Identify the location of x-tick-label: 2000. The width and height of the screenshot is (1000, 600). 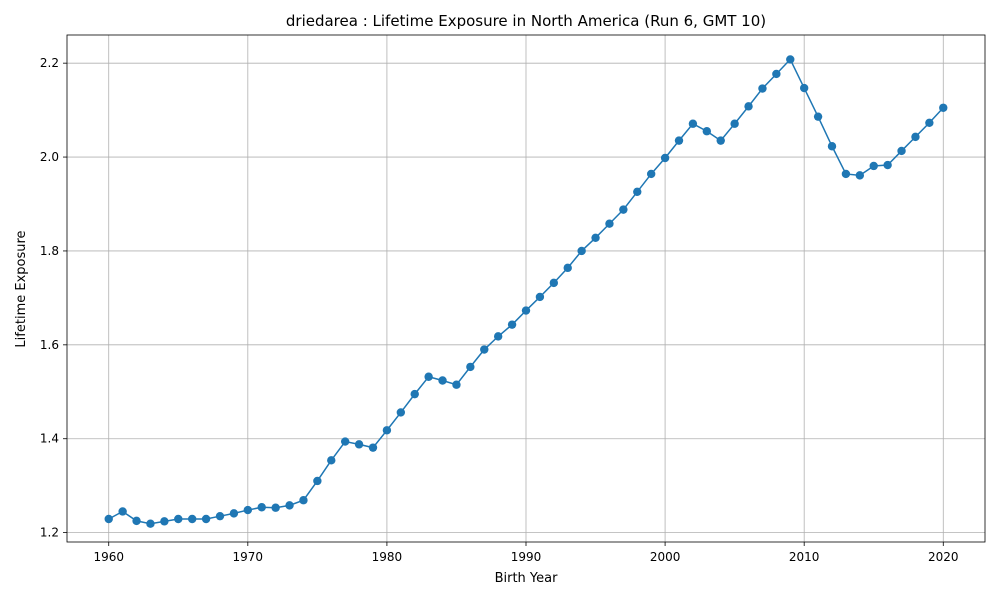
(665, 557).